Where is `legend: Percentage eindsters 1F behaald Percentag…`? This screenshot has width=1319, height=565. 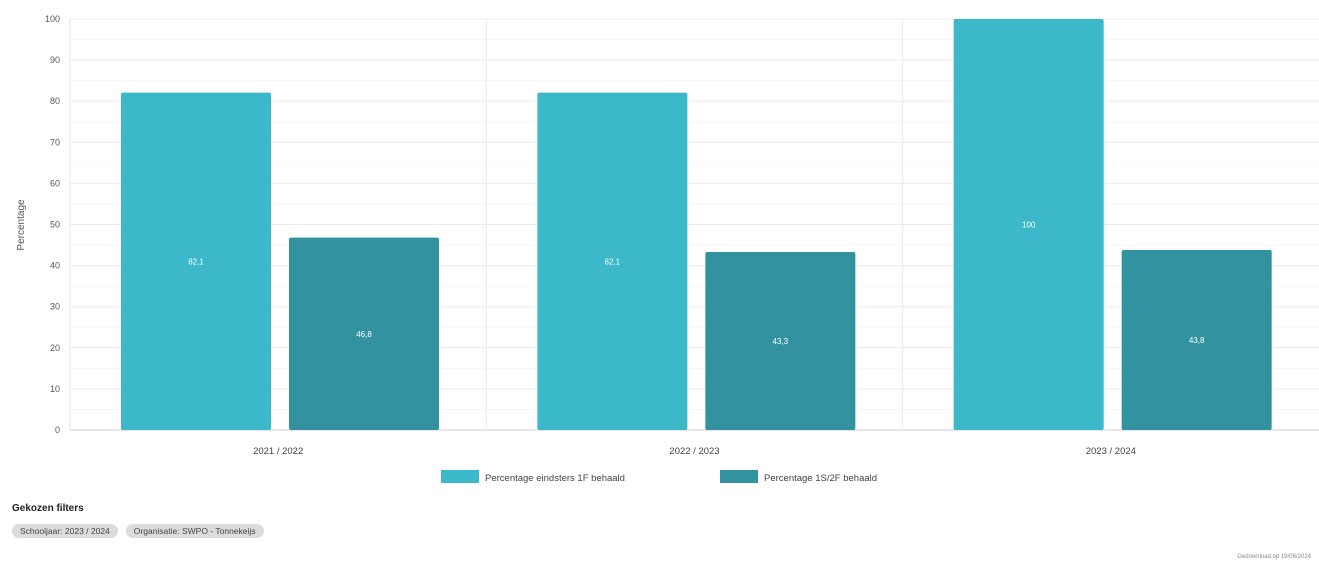
legend: Percentage eindsters 1F behaald Percentag… is located at coordinates (659, 477).